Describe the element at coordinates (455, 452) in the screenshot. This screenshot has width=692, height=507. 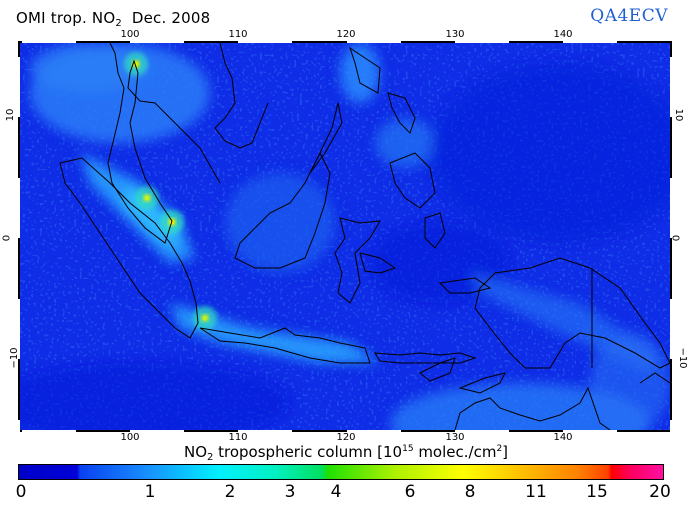
I see `colorbar-title-unit: molec./cm` at that location.